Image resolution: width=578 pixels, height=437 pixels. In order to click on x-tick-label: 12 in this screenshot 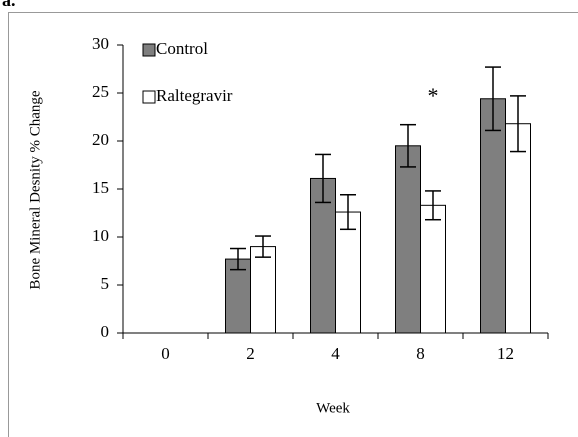, I will do `click(505, 353)`.